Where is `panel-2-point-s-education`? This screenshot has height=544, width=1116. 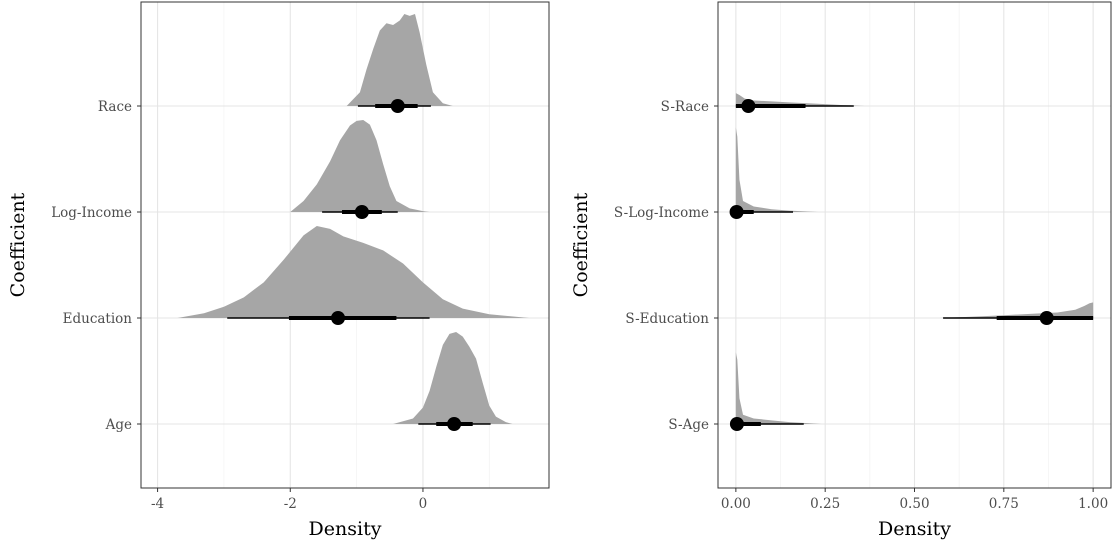 panel-2-point-s-education is located at coordinates (1046, 318).